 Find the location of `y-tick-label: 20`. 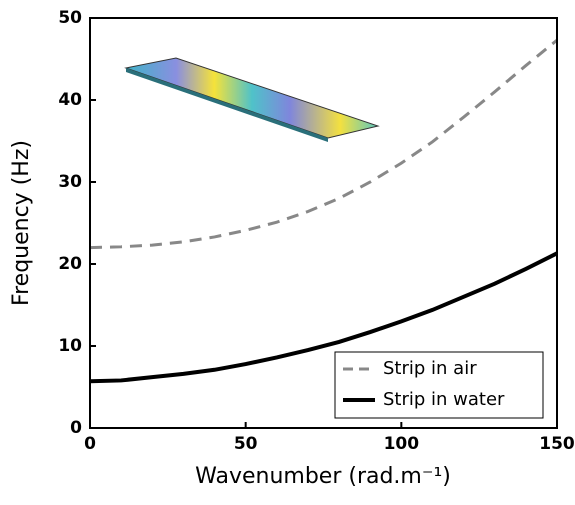

y-tick-label: 20 is located at coordinates (70, 264).